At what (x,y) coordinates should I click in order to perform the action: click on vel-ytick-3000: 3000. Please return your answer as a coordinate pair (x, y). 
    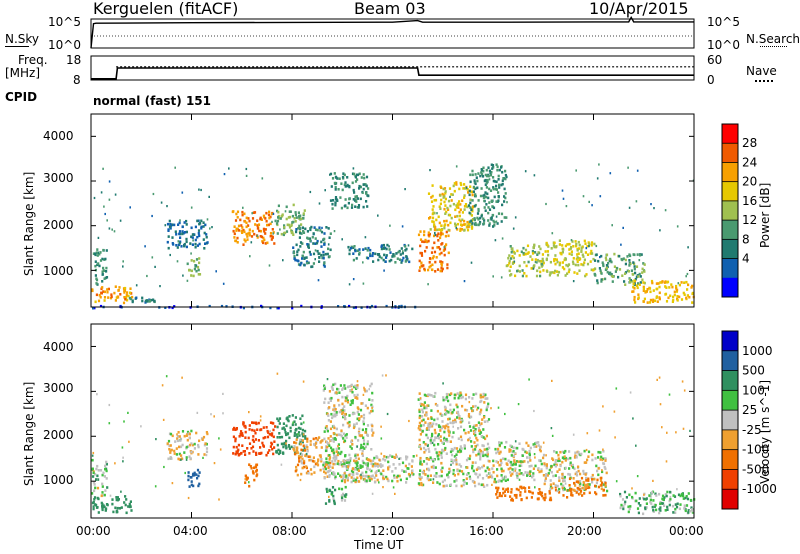
    Looking at the image, I should click on (58, 388).